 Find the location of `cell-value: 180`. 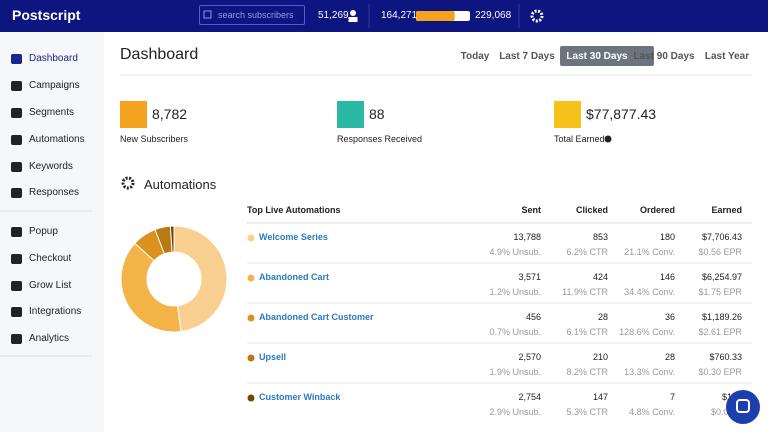

cell-value: 180 is located at coordinates (667, 237).